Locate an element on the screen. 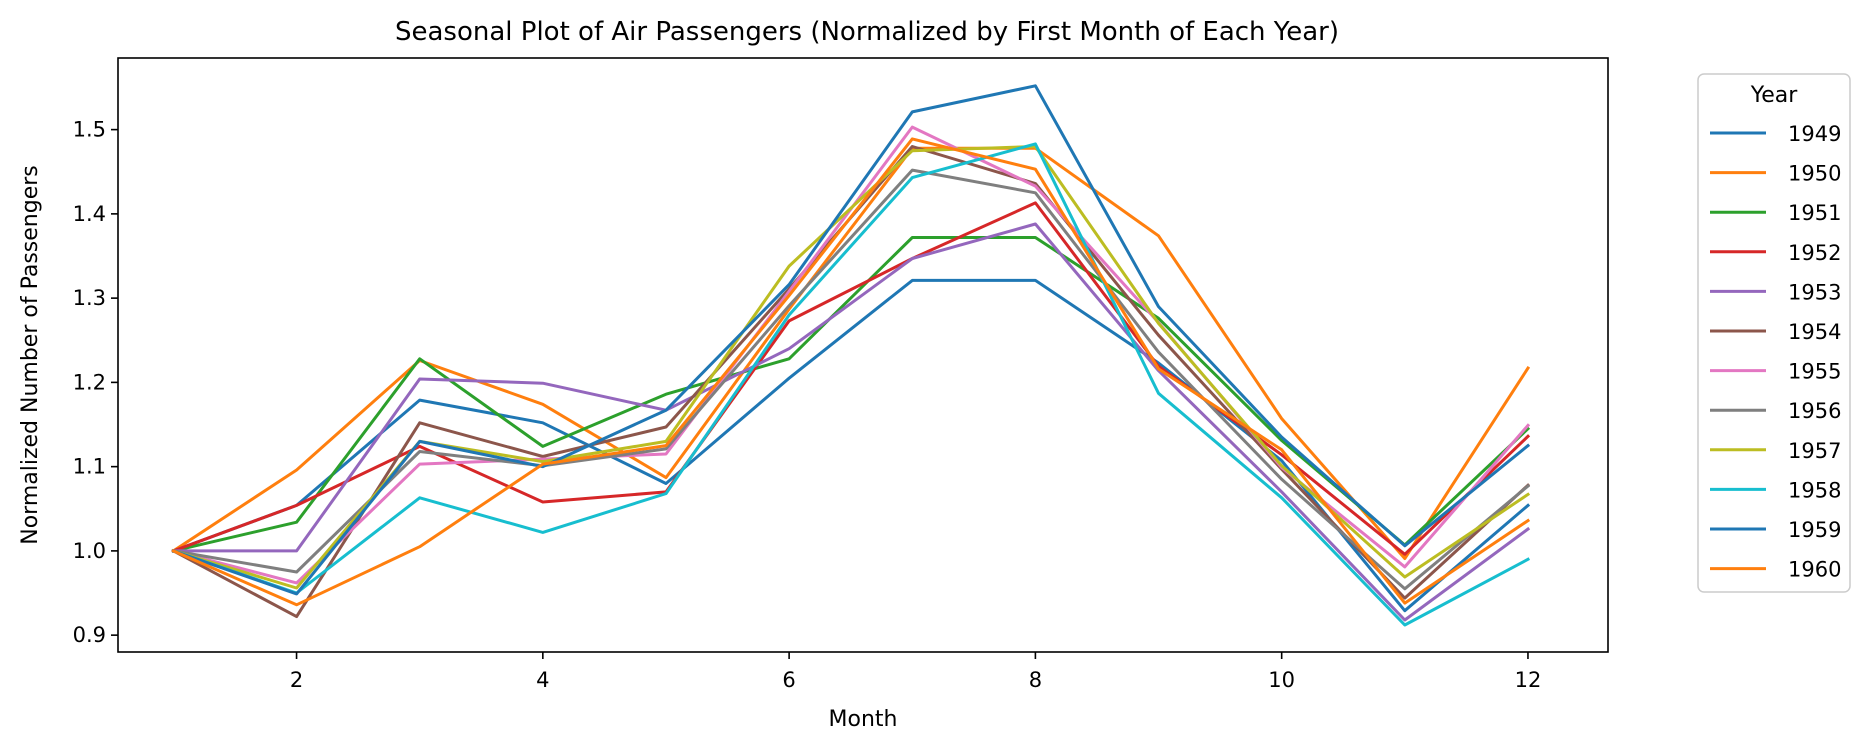 The height and width of the screenshot is (751, 1875). legend-item-1951: 1951 is located at coordinates (1775, 213).